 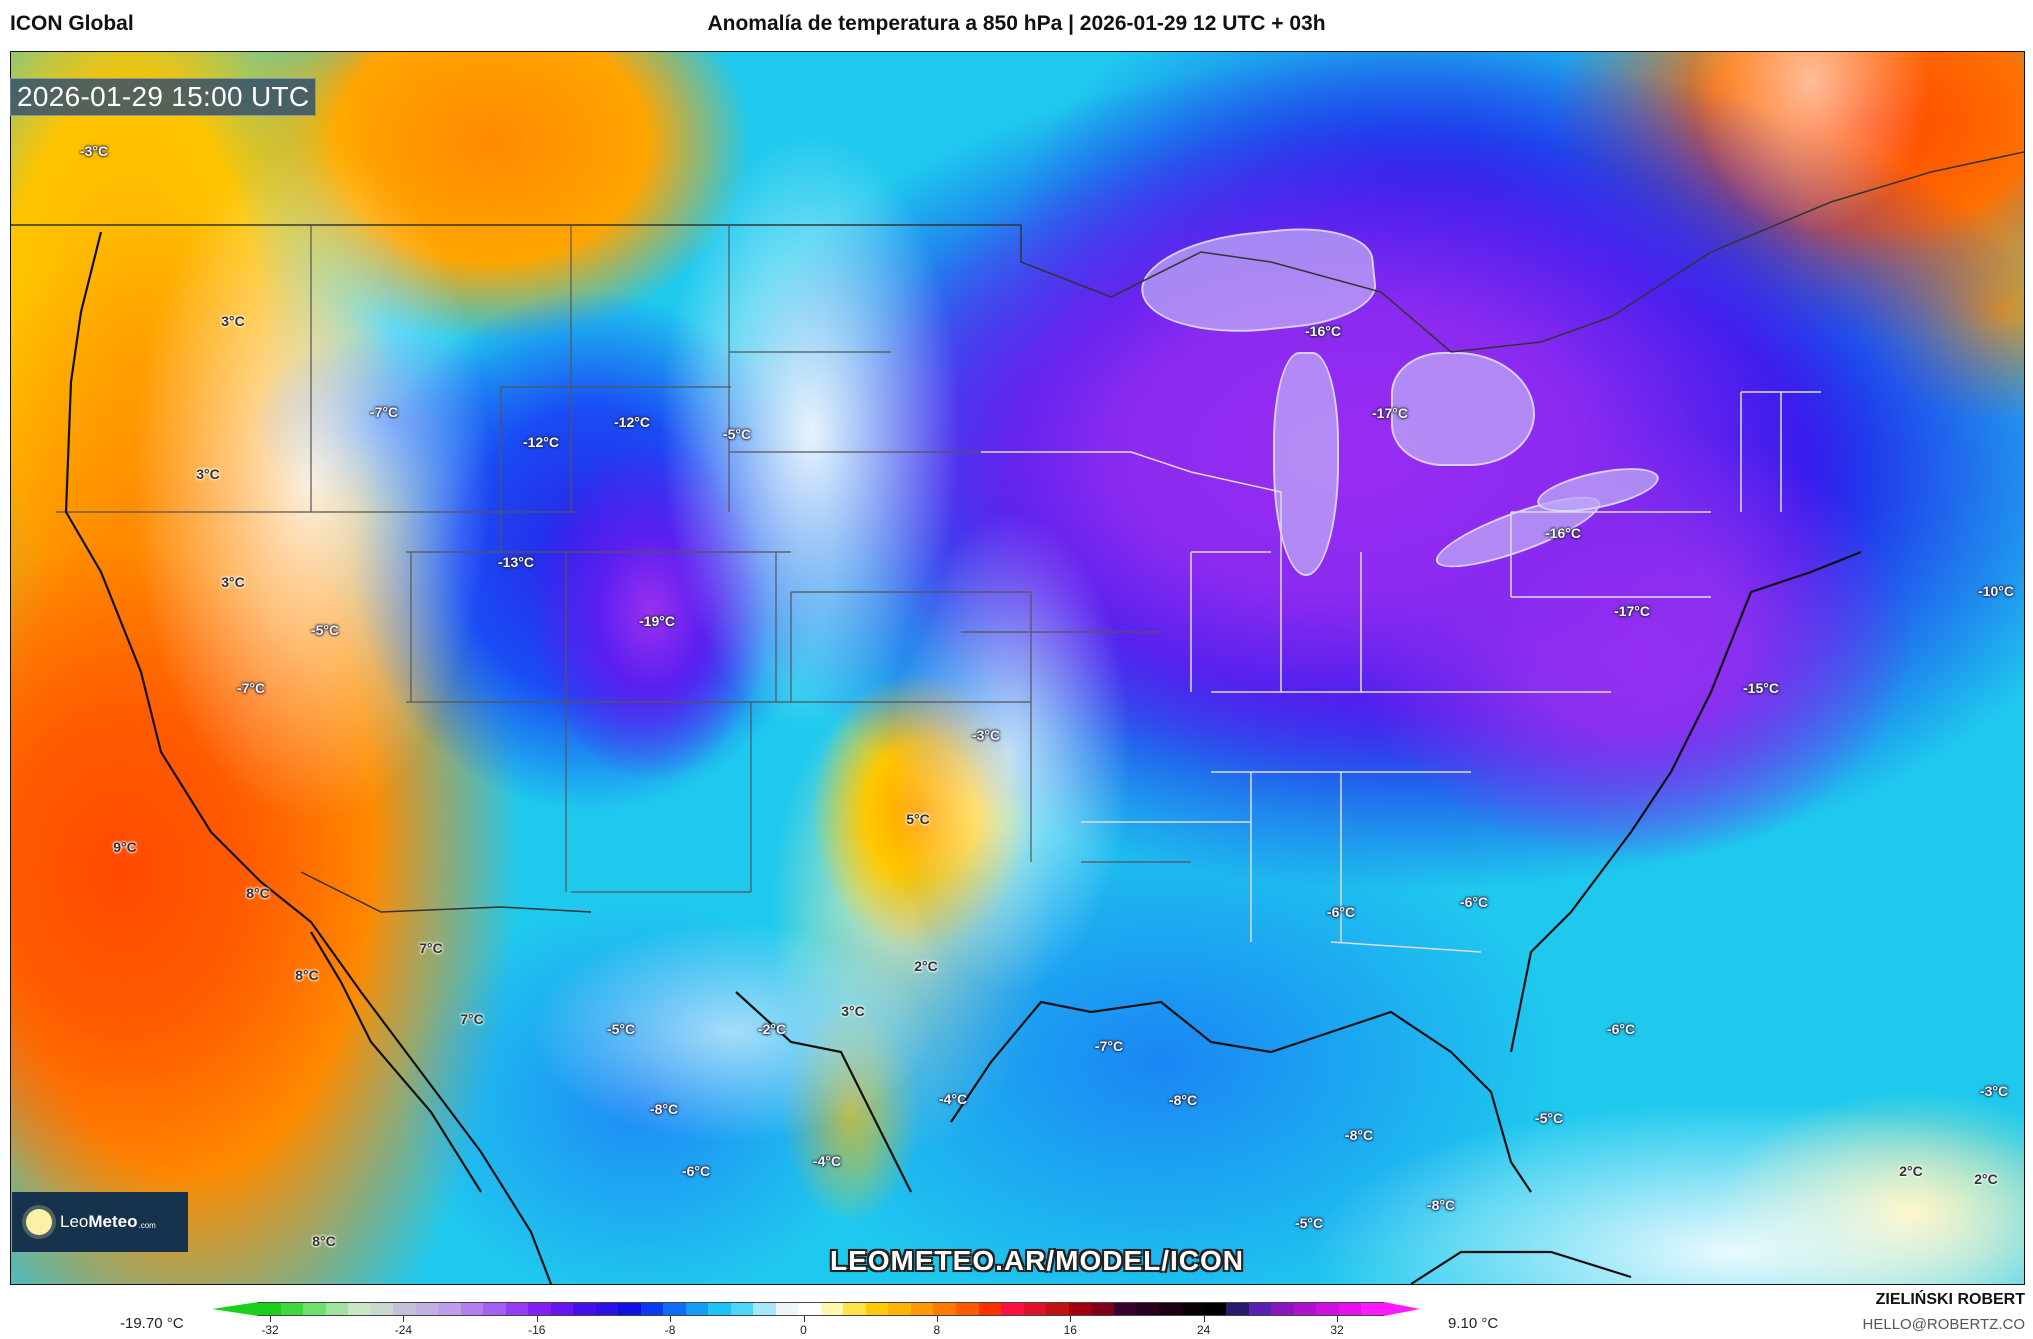 What do you see at coordinates (113, 1221) in the screenshot?
I see `logo-text-meteo: Meteo` at bounding box center [113, 1221].